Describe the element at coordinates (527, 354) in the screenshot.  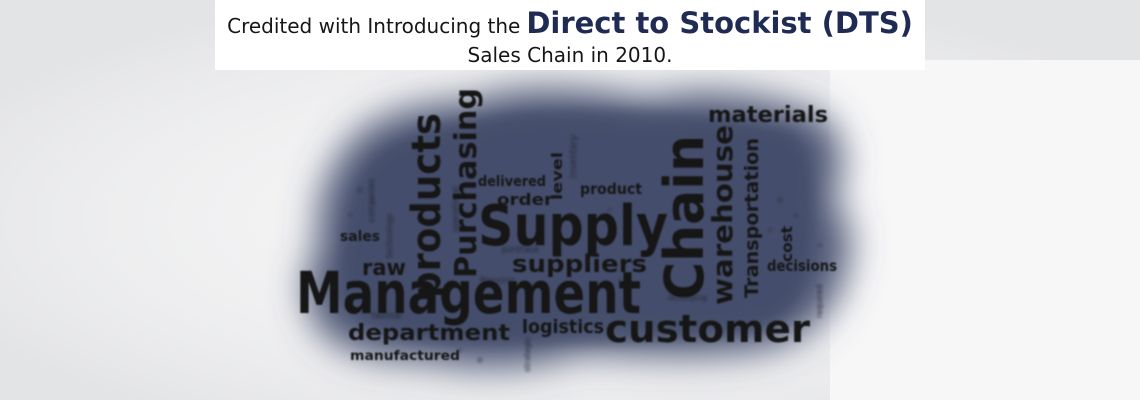
I see `word-strategic: strategic` at that location.